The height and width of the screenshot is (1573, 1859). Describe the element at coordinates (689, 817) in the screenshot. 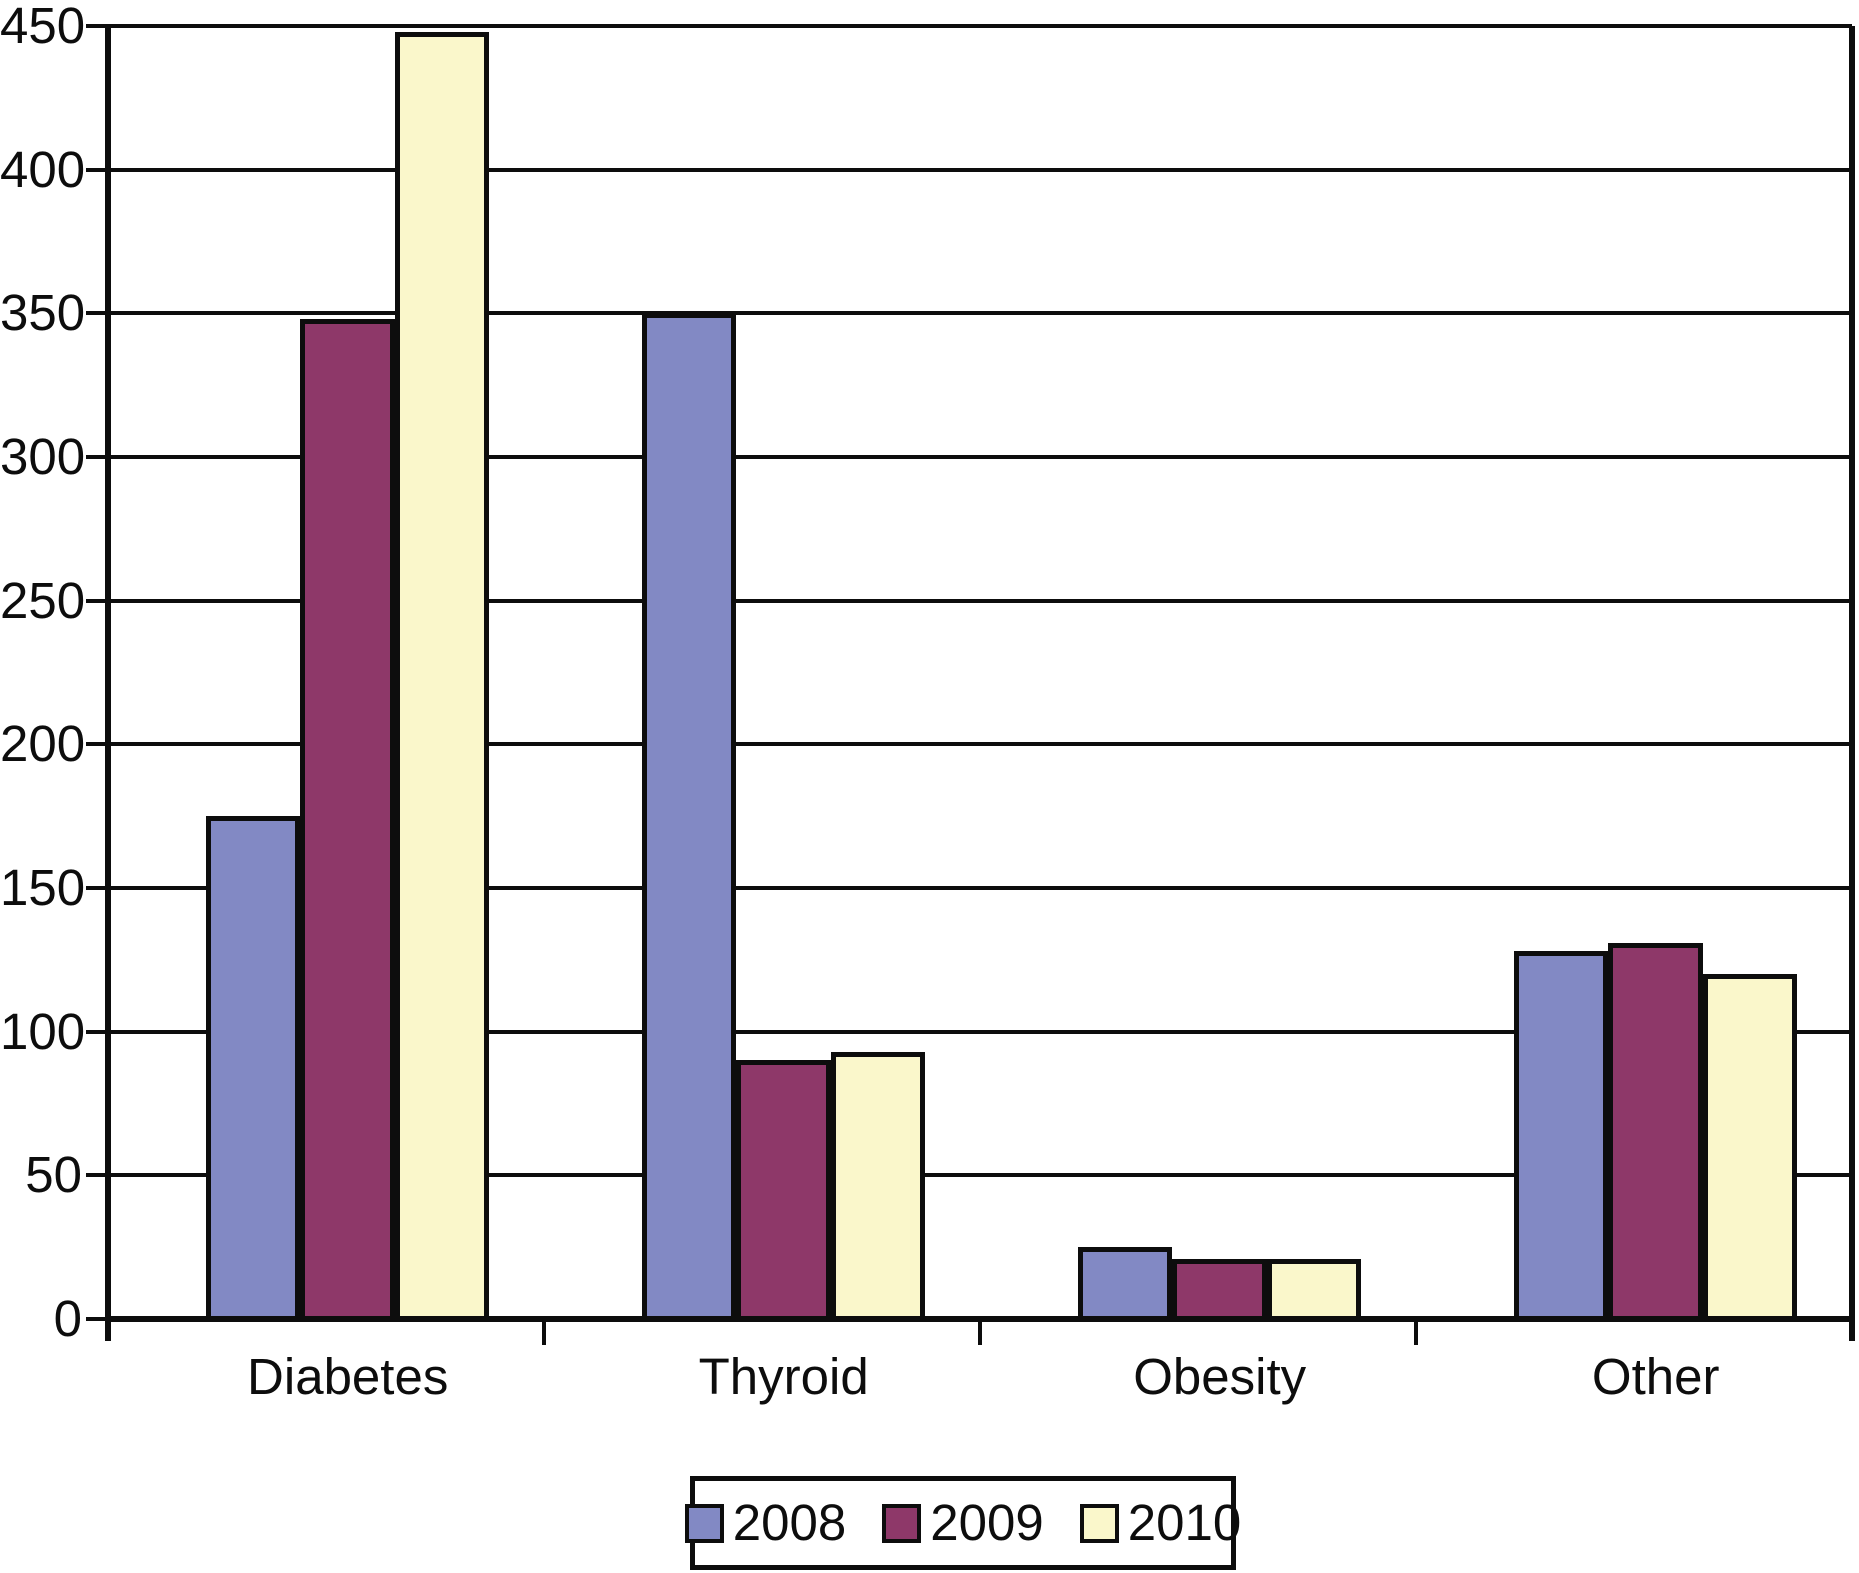

I see `bar-2008-thyroid` at that location.